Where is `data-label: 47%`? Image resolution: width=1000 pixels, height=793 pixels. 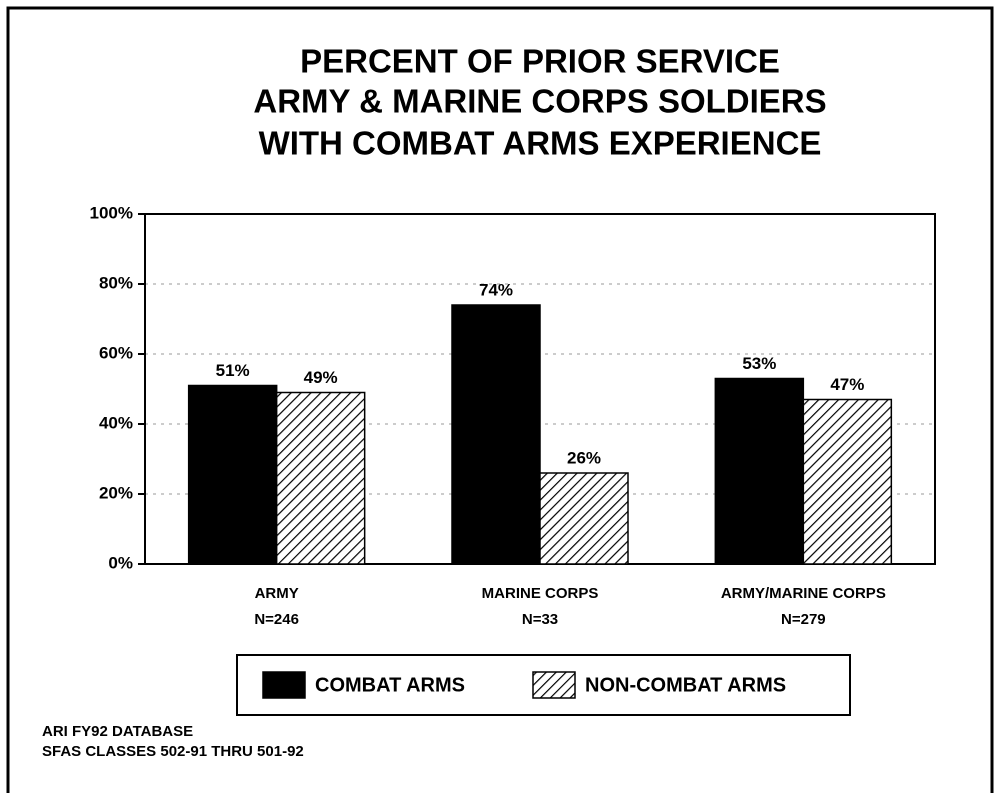
data-label: 47% is located at coordinates (847, 384).